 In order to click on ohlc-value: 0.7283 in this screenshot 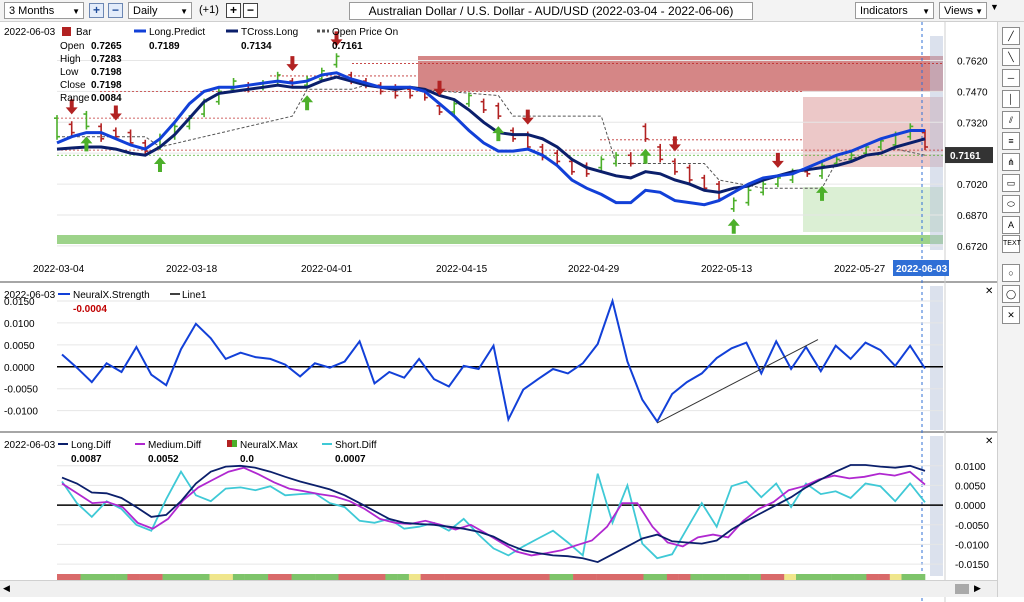, I will do `click(106, 59)`.